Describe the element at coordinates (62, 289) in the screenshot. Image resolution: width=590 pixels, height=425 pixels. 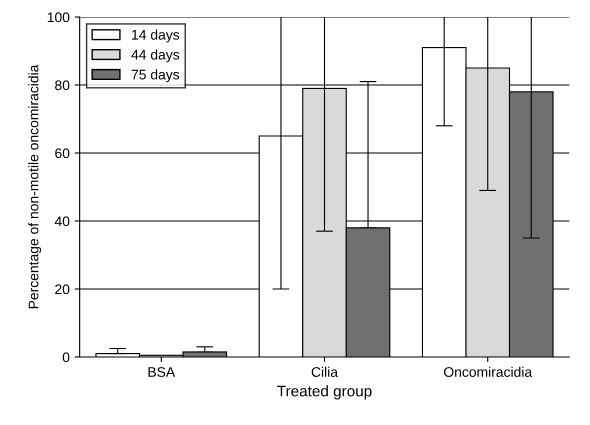
I see `y-tick-label: 20` at that location.